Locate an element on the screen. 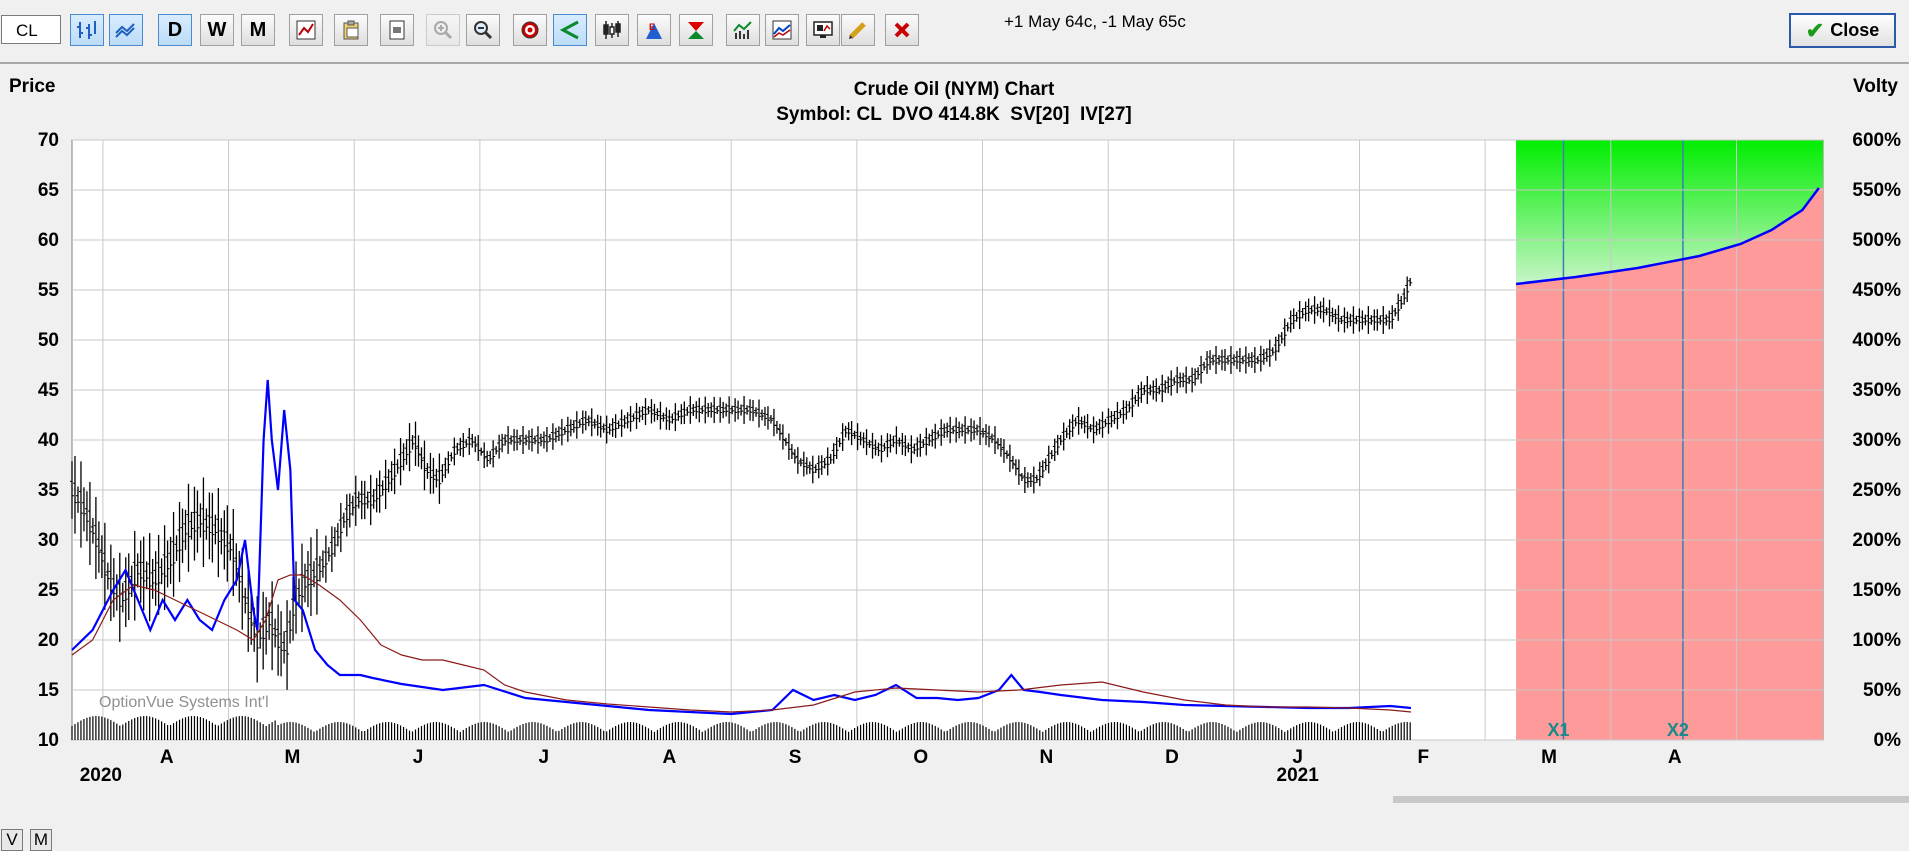 The width and height of the screenshot is (1909, 851). candlestick-button is located at coordinates (612, 30).